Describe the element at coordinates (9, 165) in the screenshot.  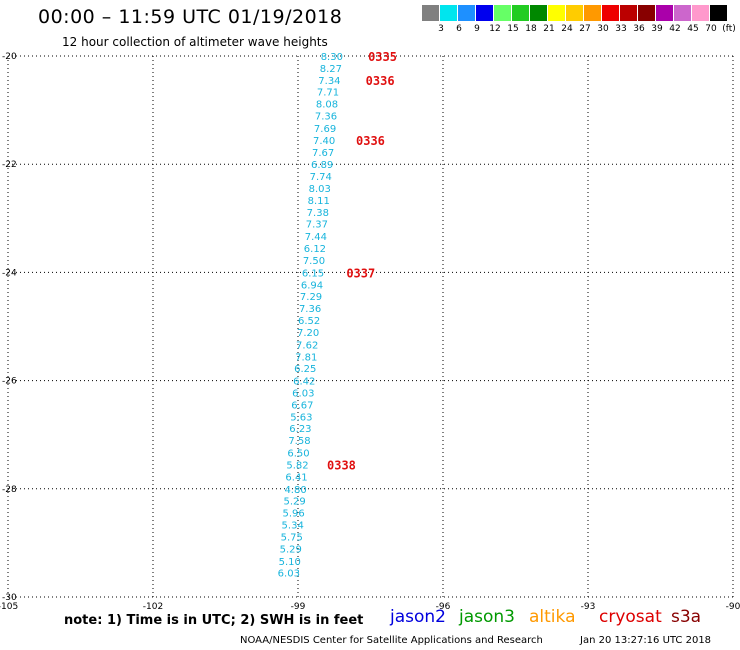
I see `lat-tick-label: -22` at that location.